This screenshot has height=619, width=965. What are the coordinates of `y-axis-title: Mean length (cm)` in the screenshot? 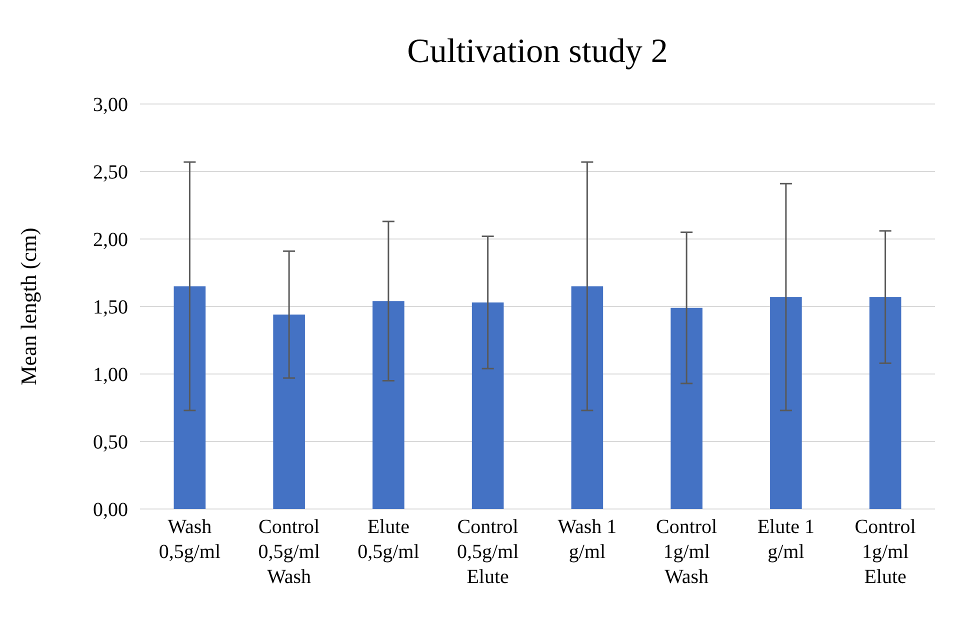 It's located at (28, 307).